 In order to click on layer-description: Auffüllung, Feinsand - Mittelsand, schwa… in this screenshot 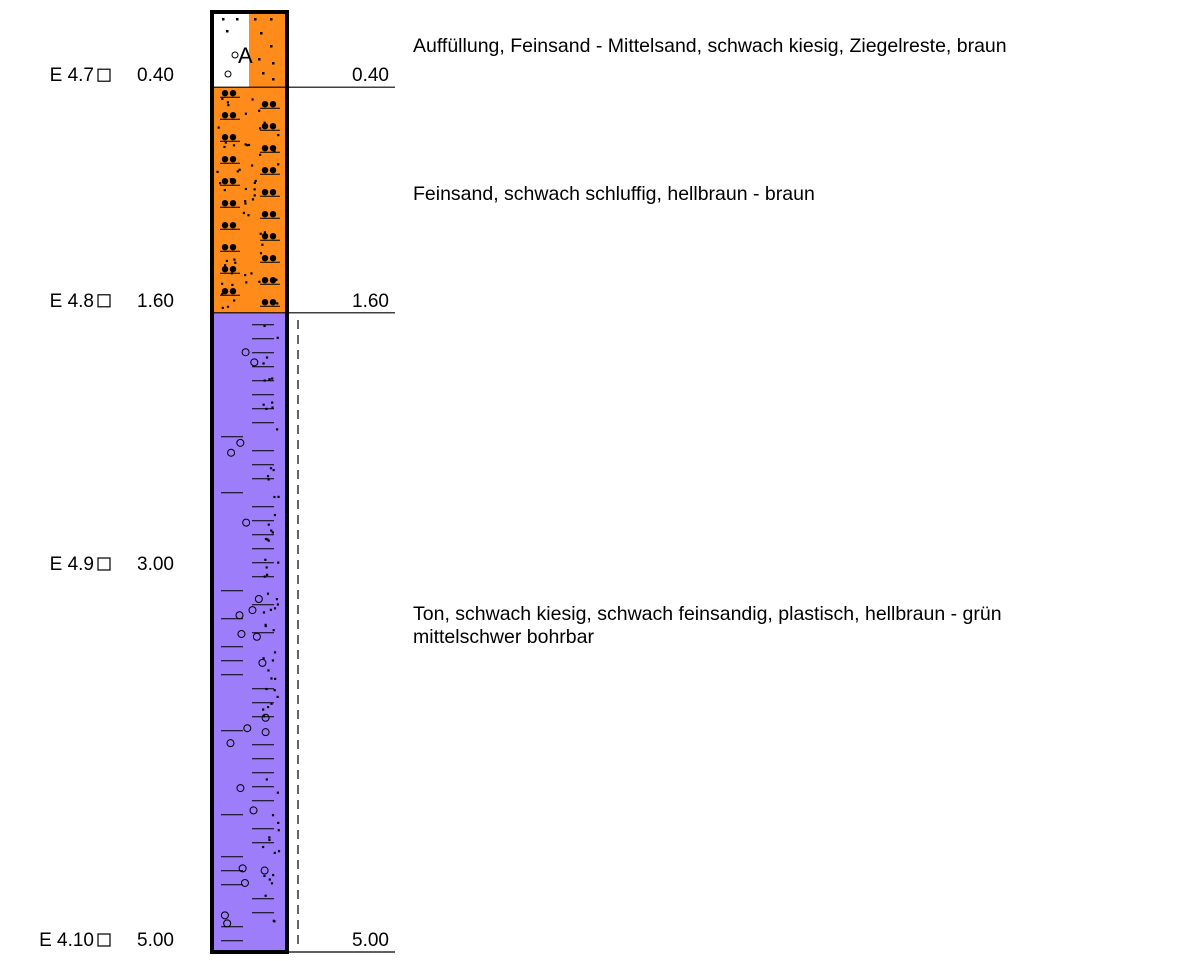, I will do `click(710, 46)`.